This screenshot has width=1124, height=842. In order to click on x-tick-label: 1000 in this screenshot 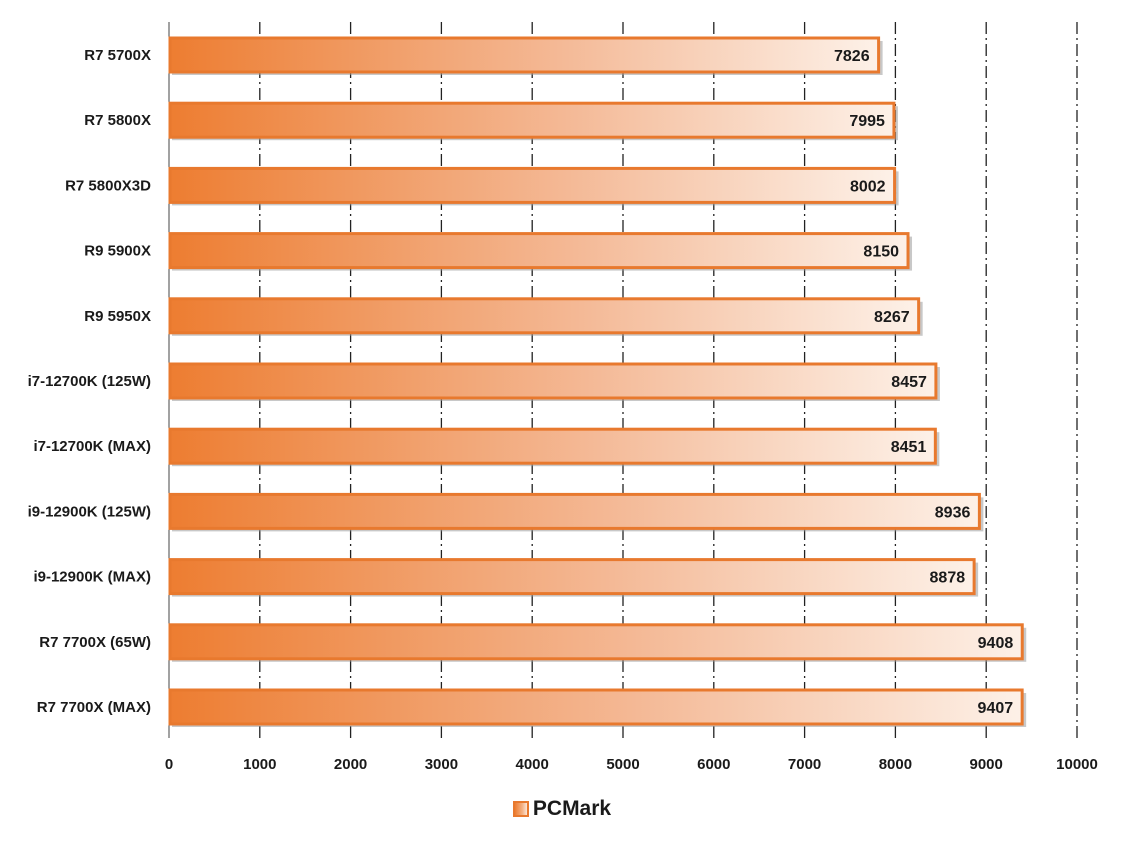, I will do `click(259, 764)`.